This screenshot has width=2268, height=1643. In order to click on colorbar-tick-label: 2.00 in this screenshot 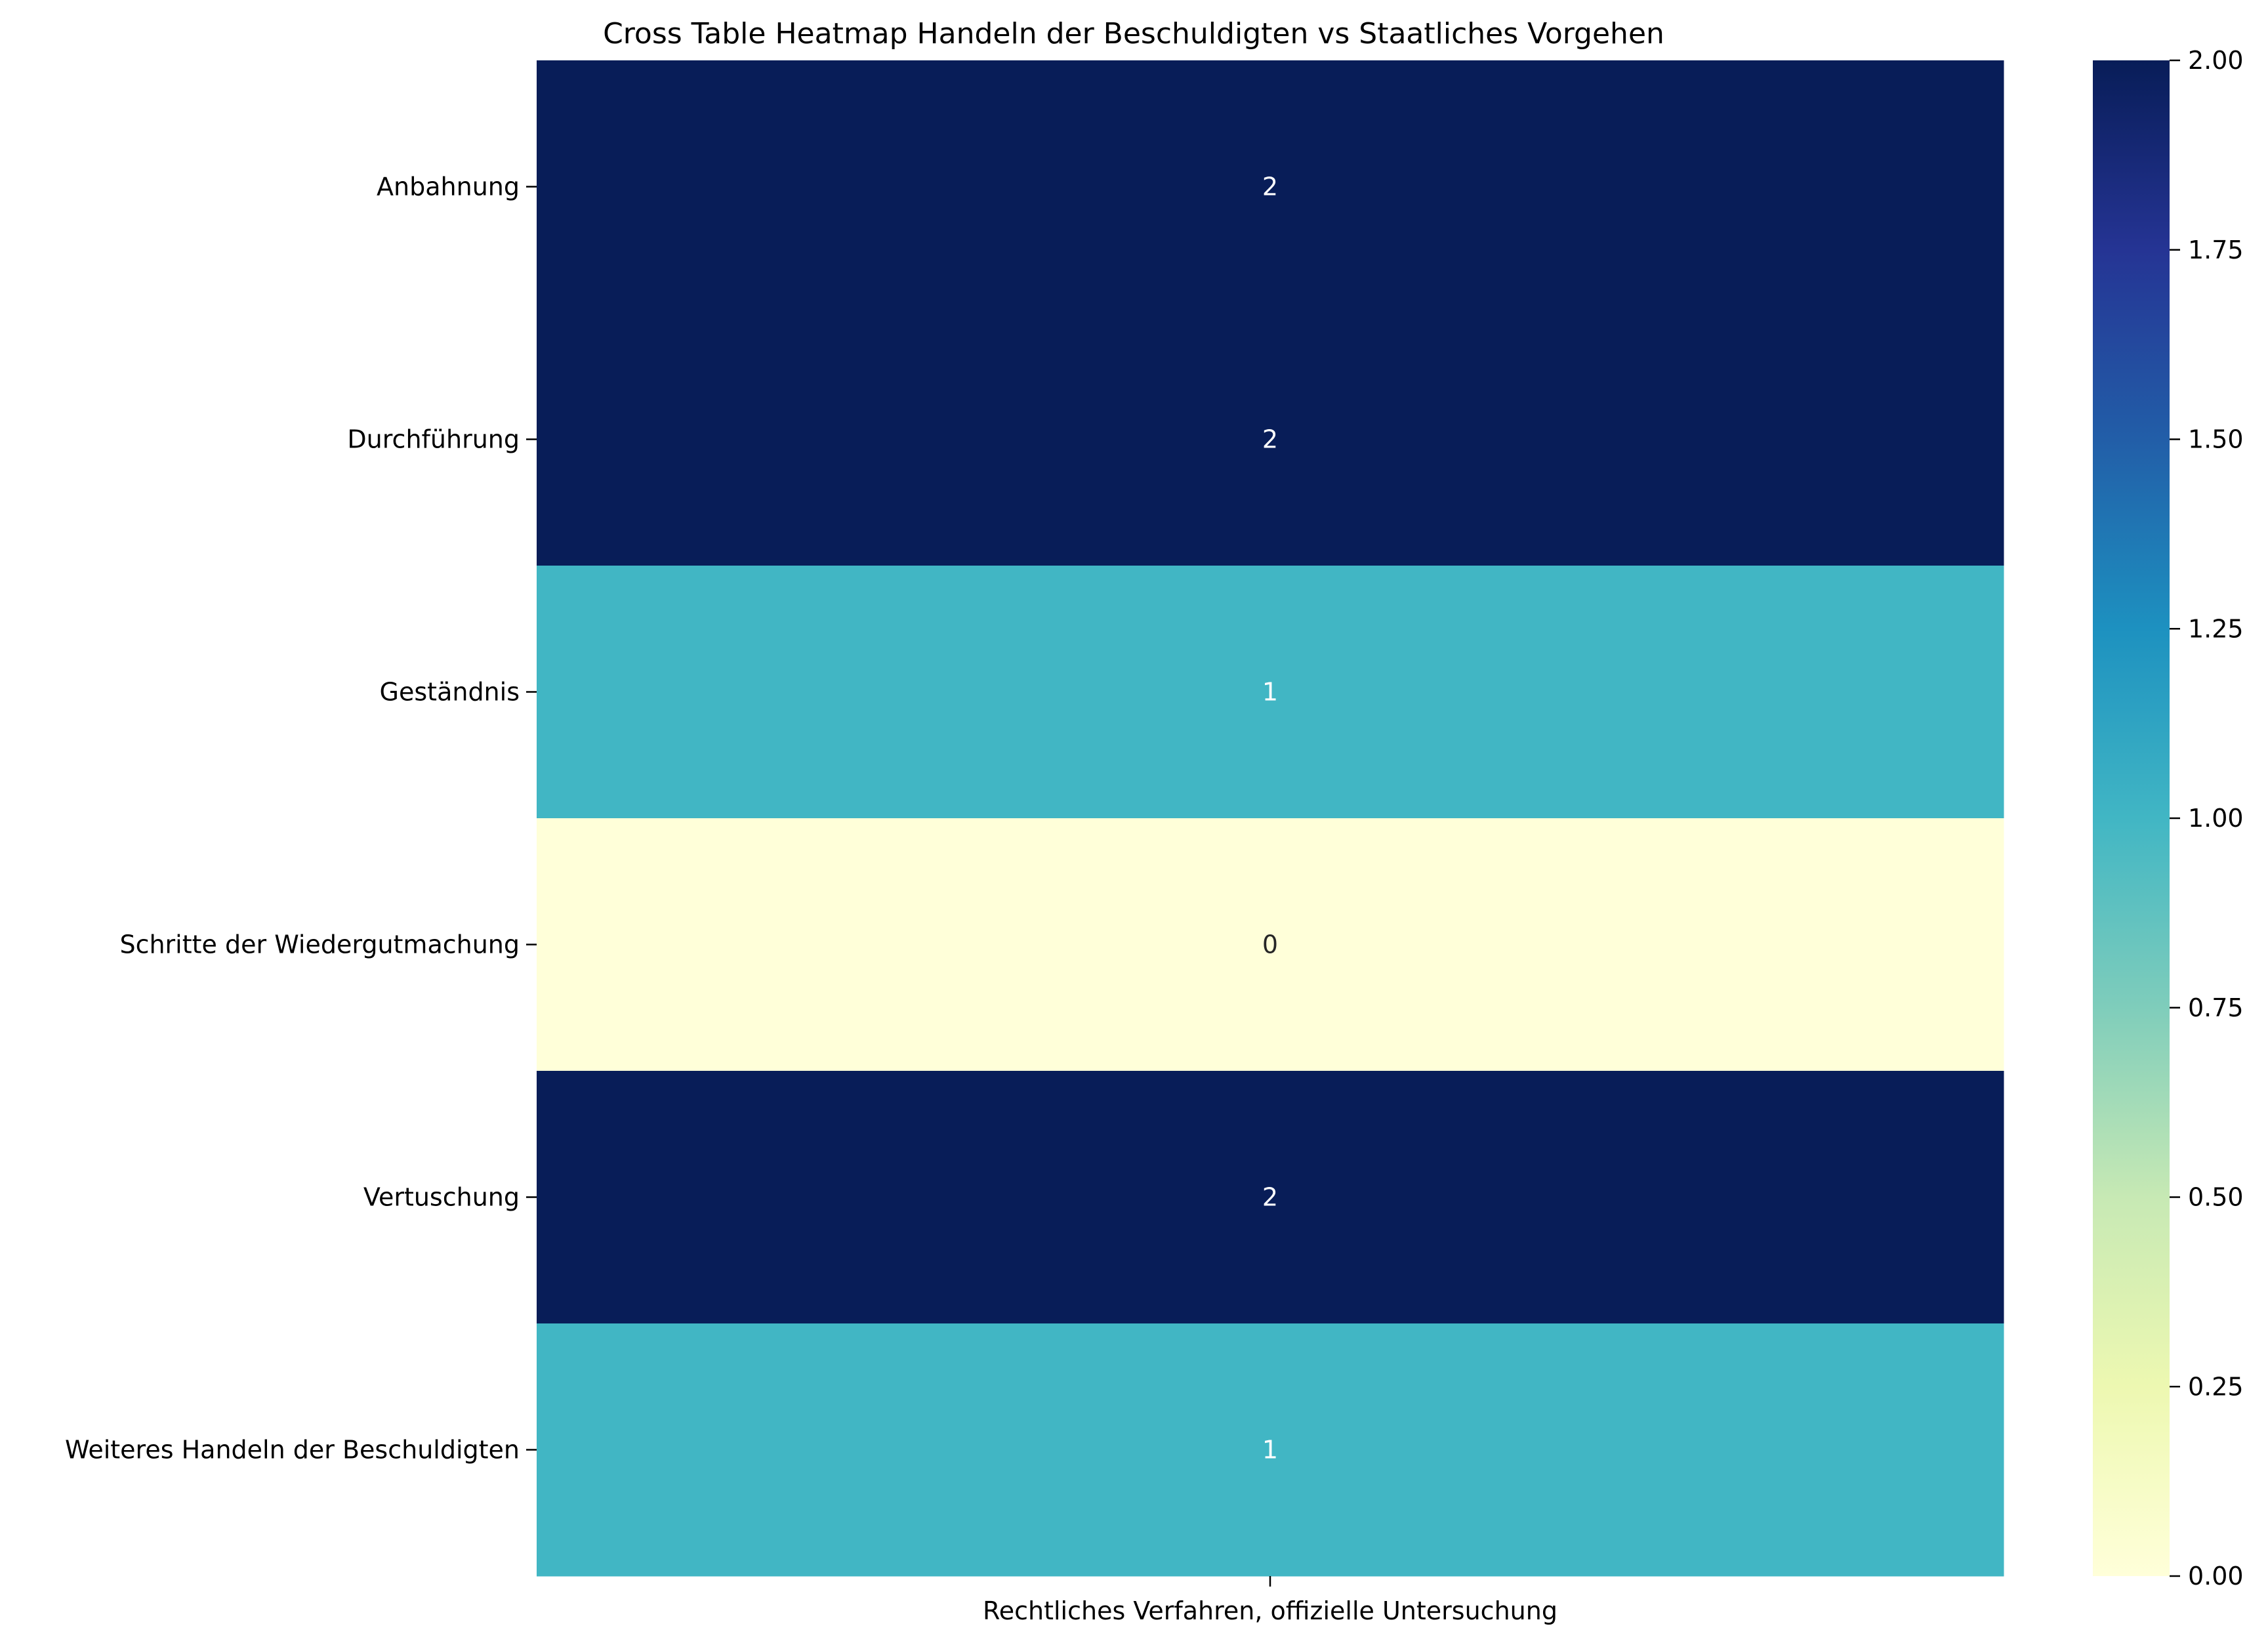, I will do `click(2216, 60)`.